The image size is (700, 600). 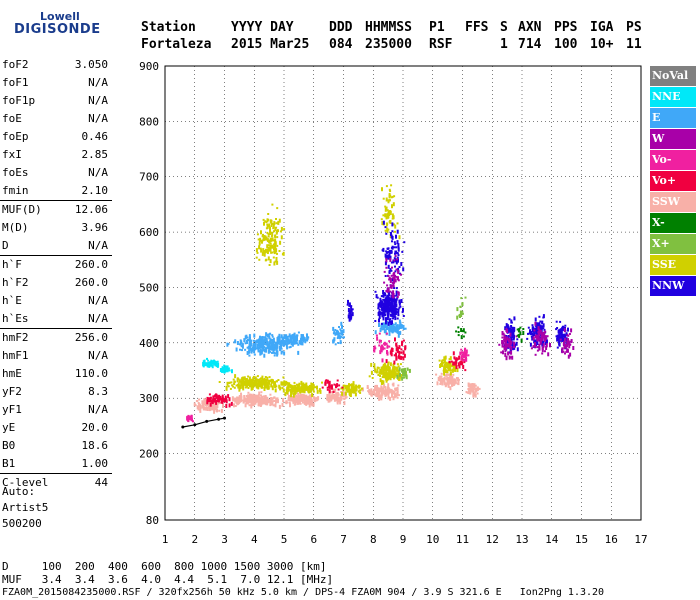 What do you see at coordinates (673, 244) in the screenshot?
I see `legend-item: X+` at bounding box center [673, 244].